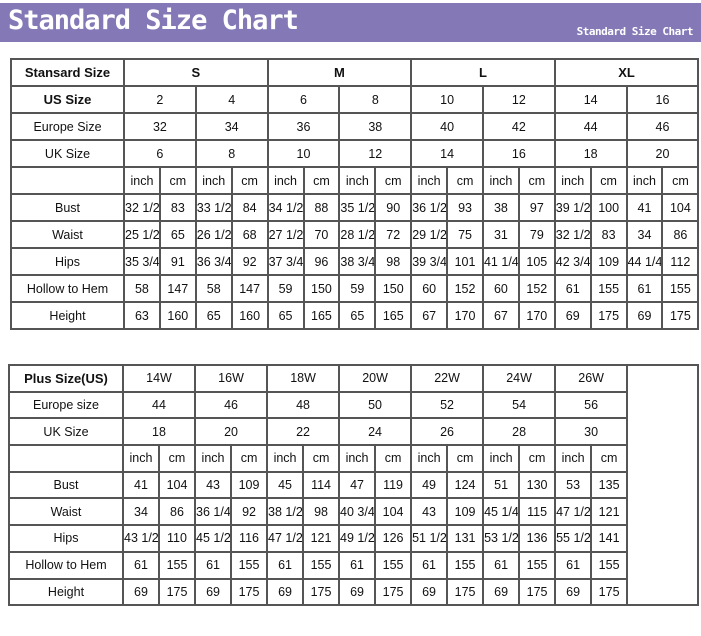  Describe the element at coordinates (644, 261) in the screenshot. I see `table-cell: 44 1/4` at that location.